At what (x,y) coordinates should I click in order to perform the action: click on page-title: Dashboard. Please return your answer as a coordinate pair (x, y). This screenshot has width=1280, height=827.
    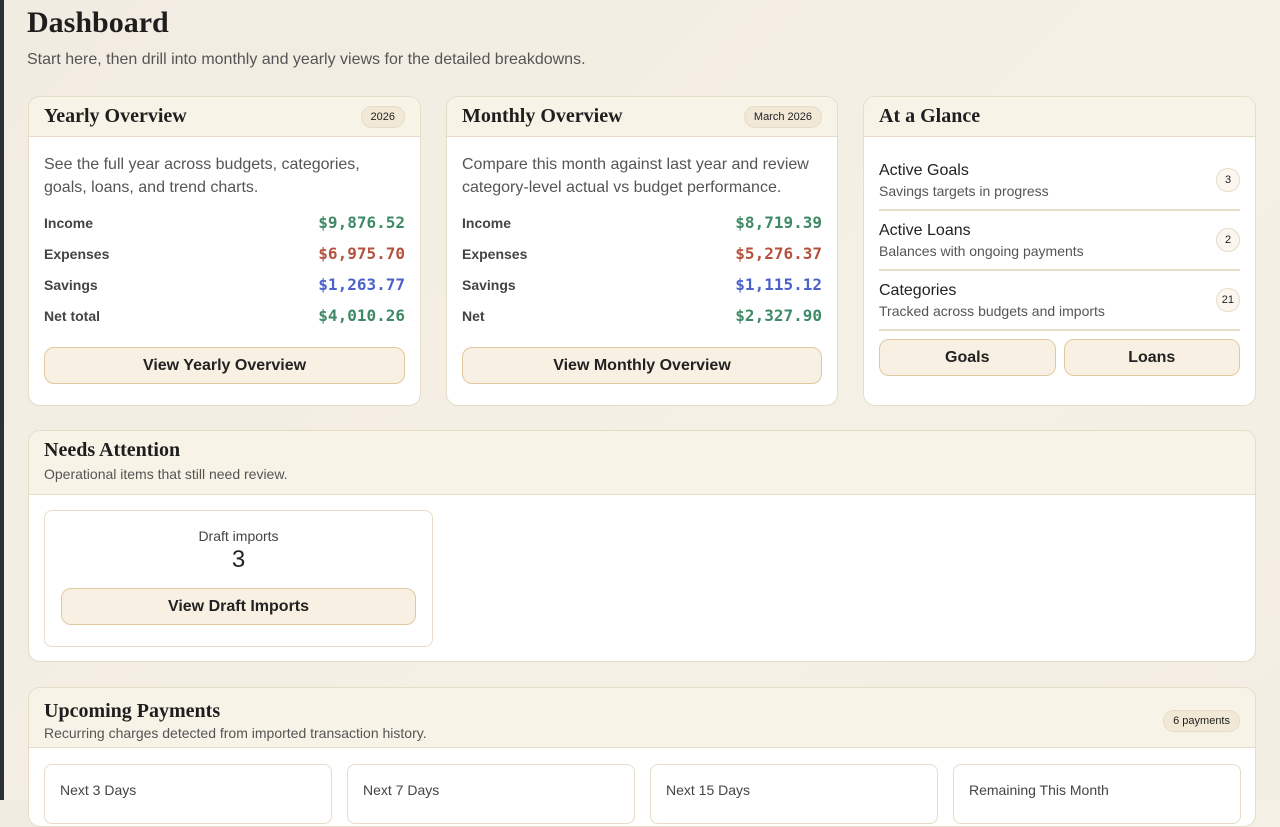
    Looking at the image, I should click on (98, 22).